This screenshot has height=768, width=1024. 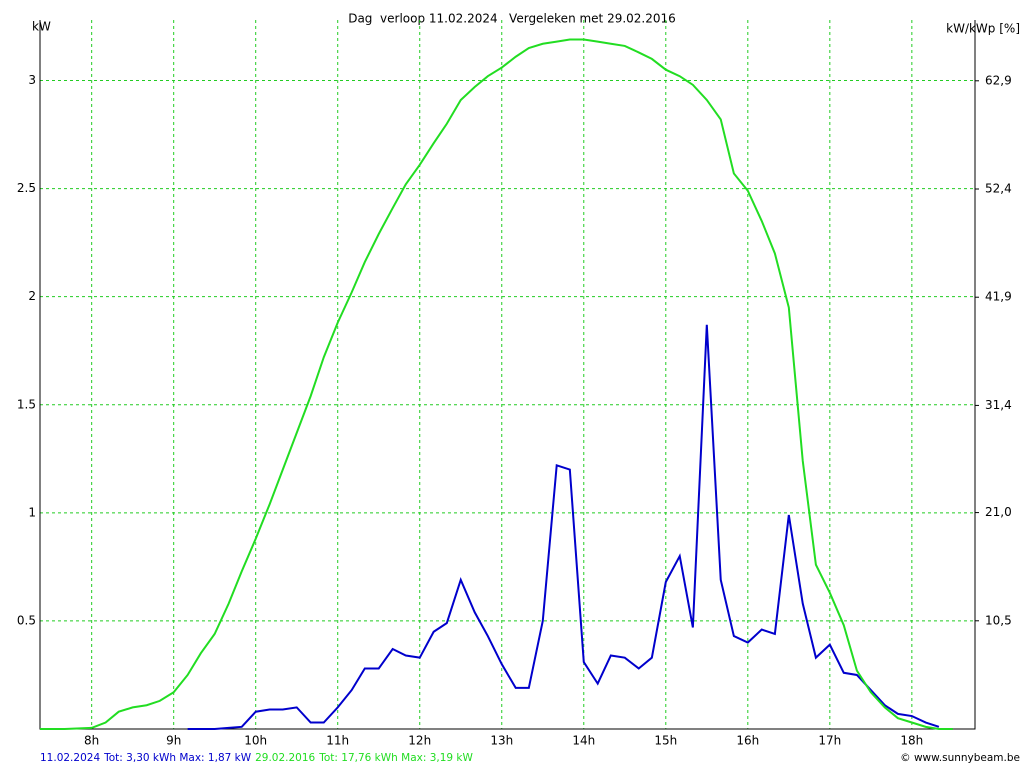 I want to click on x-tick-label: 11h, so click(x=337, y=741).